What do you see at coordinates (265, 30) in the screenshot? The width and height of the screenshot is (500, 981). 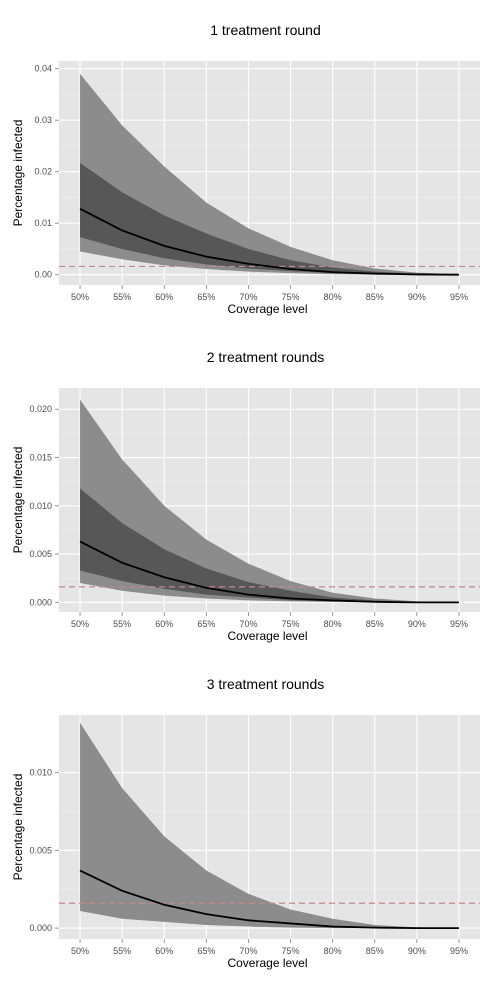 I see `chart-title: 1 treatment round` at bounding box center [265, 30].